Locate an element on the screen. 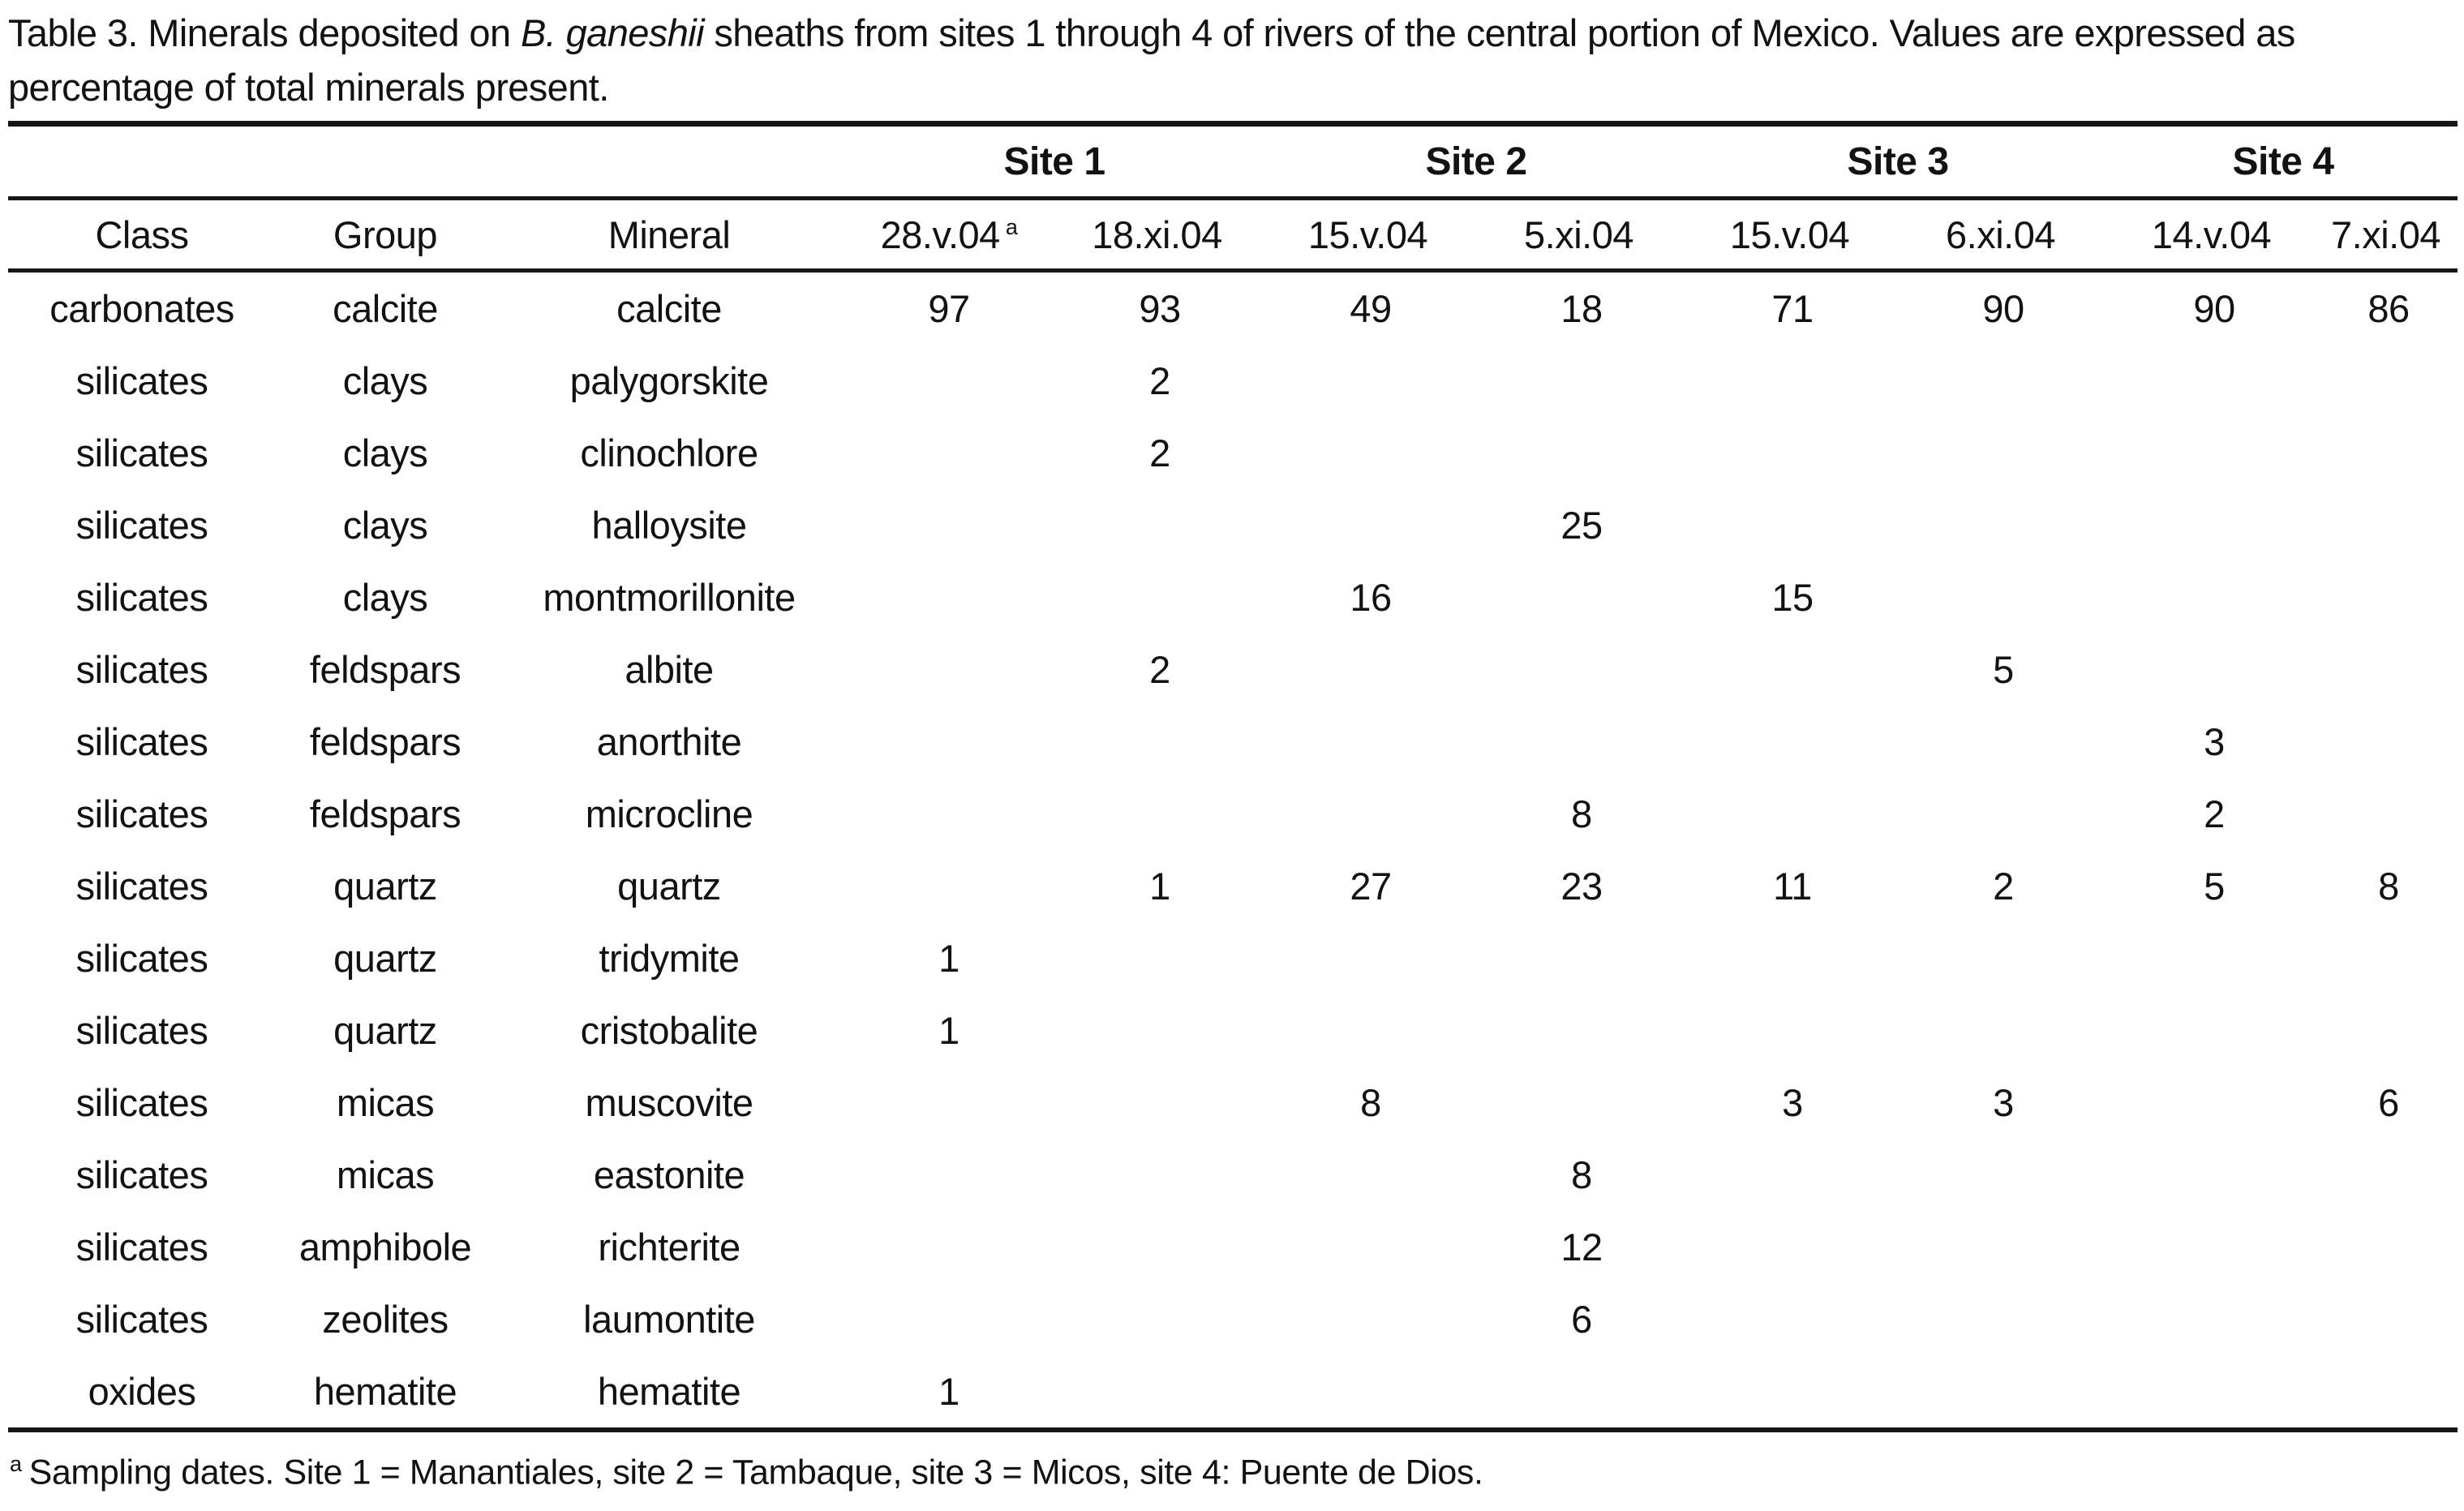  mineral-cell: eastonite is located at coordinates (669, 1175).